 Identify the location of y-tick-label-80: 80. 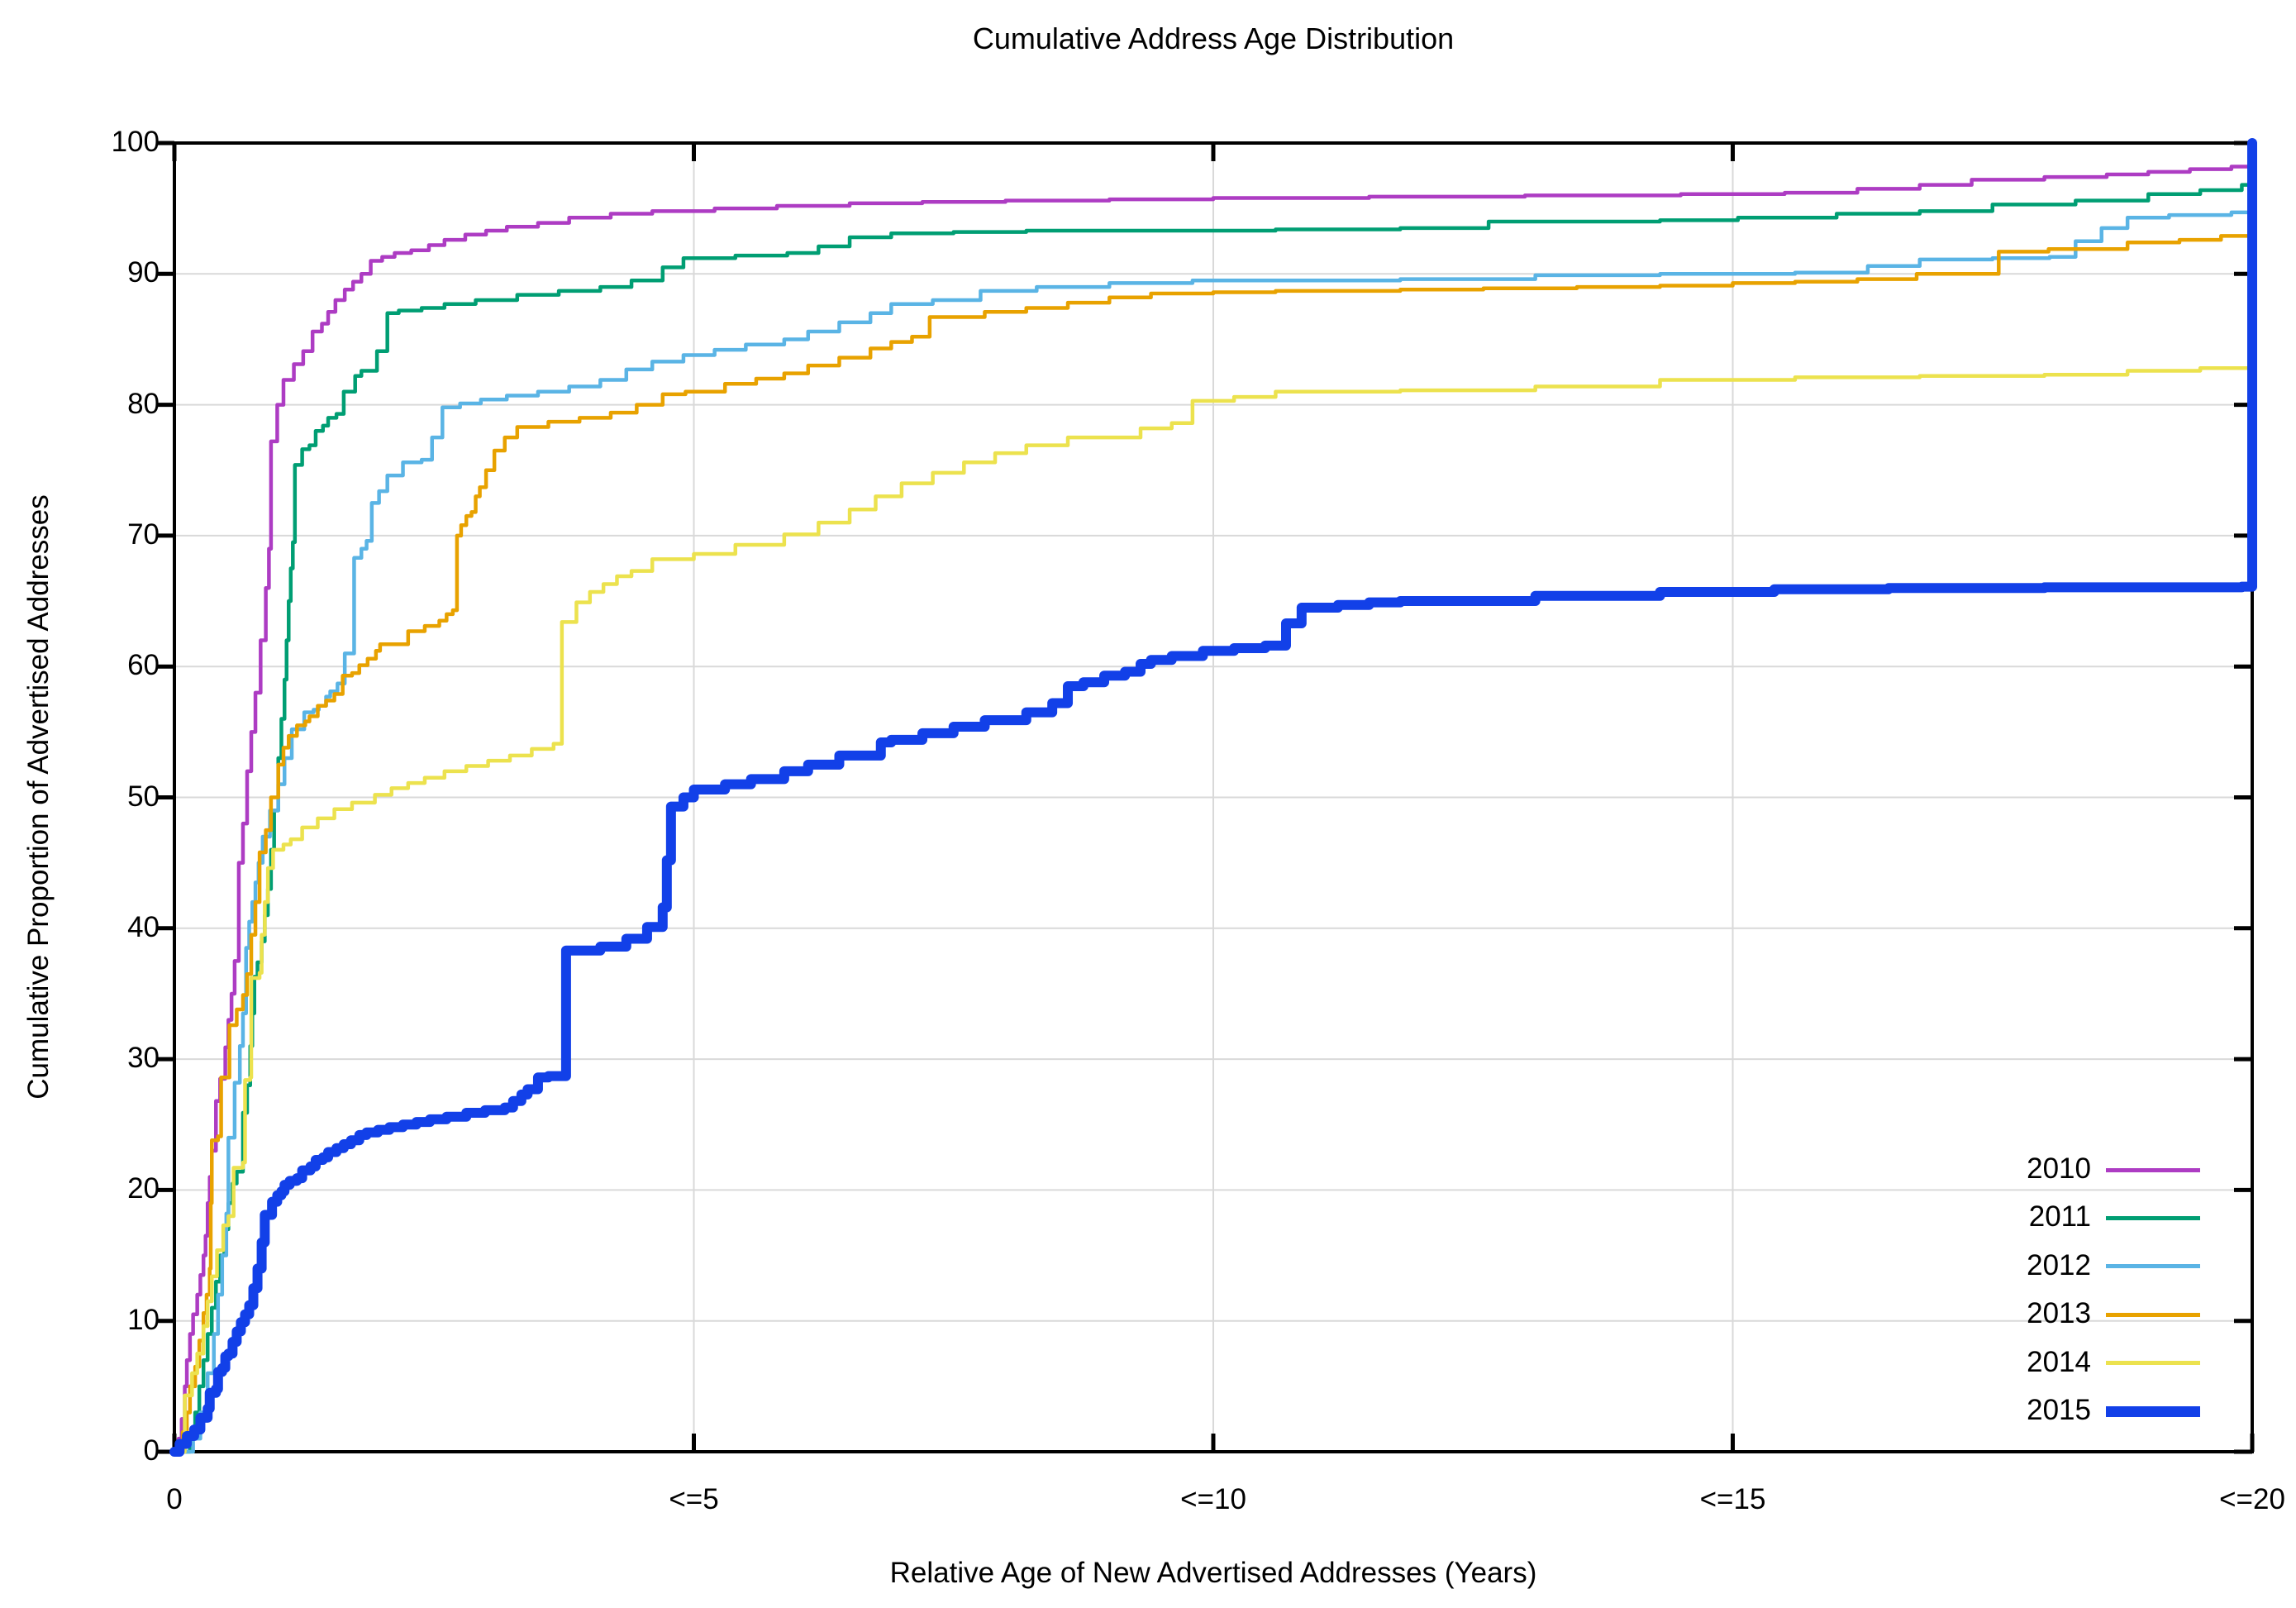
(143, 403).